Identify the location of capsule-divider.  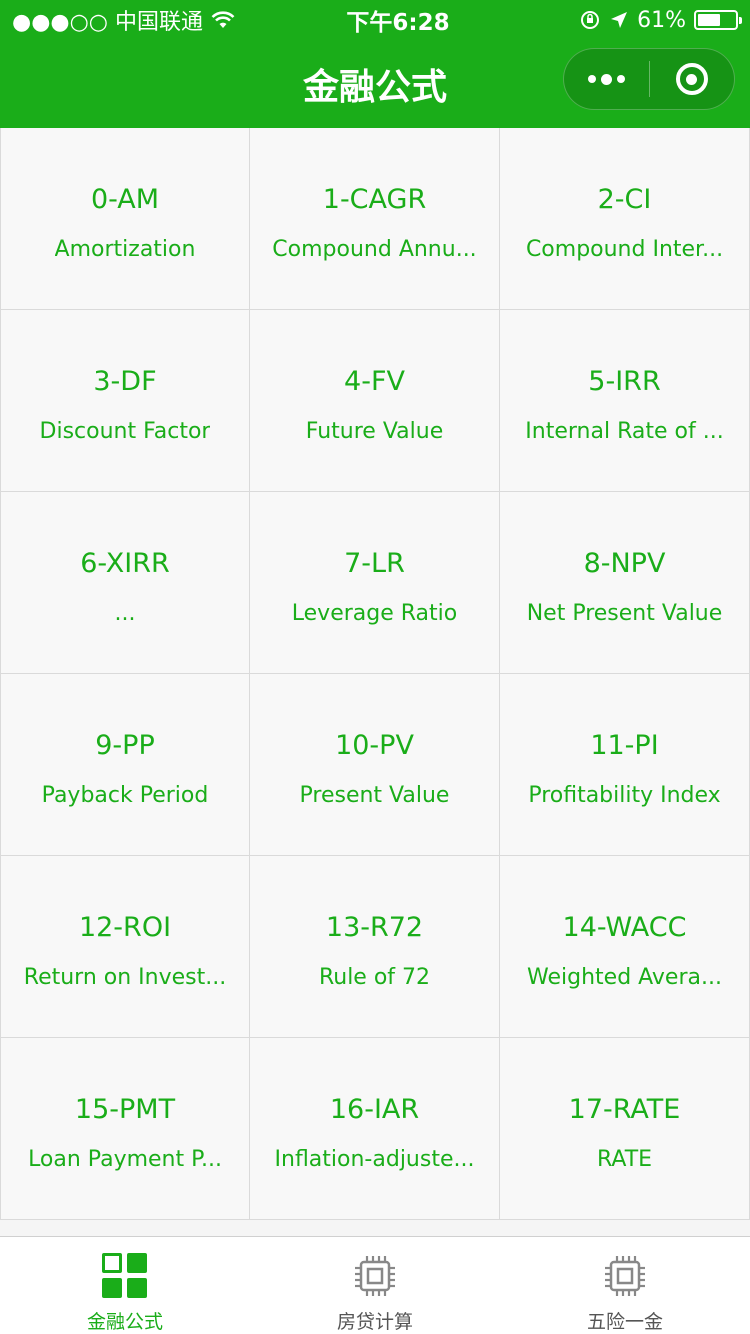
(649, 79).